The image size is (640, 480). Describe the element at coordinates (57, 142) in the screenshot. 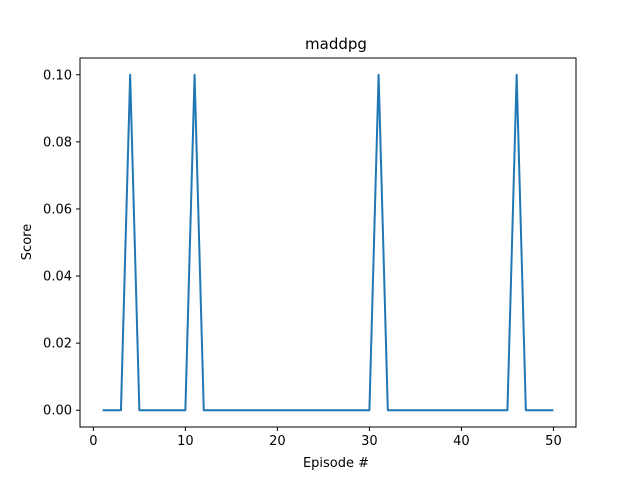

I see `y-tick-label: 0.08` at that location.